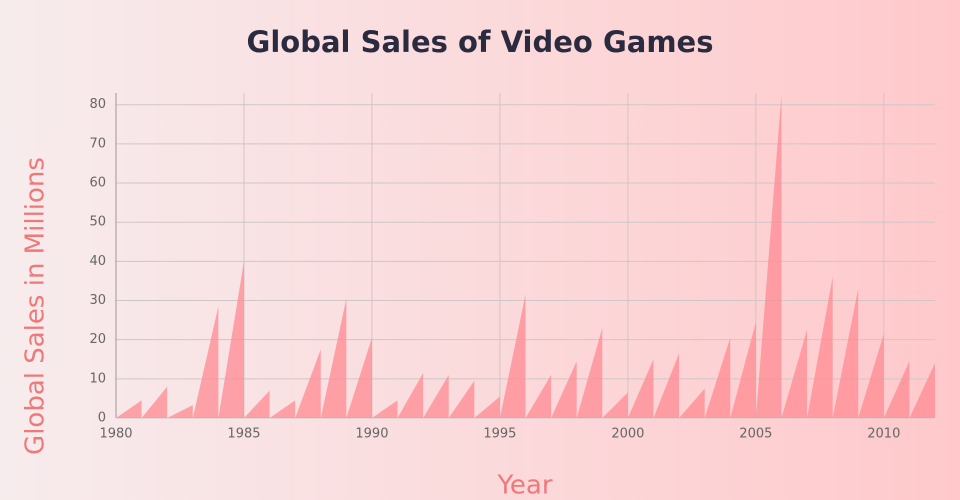 Image resolution: width=960 pixels, height=500 pixels. What do you see at coordinates (371, 434) in the screenshot?
I see `x-tick-label: 1990` at bounding box center [371, 434].